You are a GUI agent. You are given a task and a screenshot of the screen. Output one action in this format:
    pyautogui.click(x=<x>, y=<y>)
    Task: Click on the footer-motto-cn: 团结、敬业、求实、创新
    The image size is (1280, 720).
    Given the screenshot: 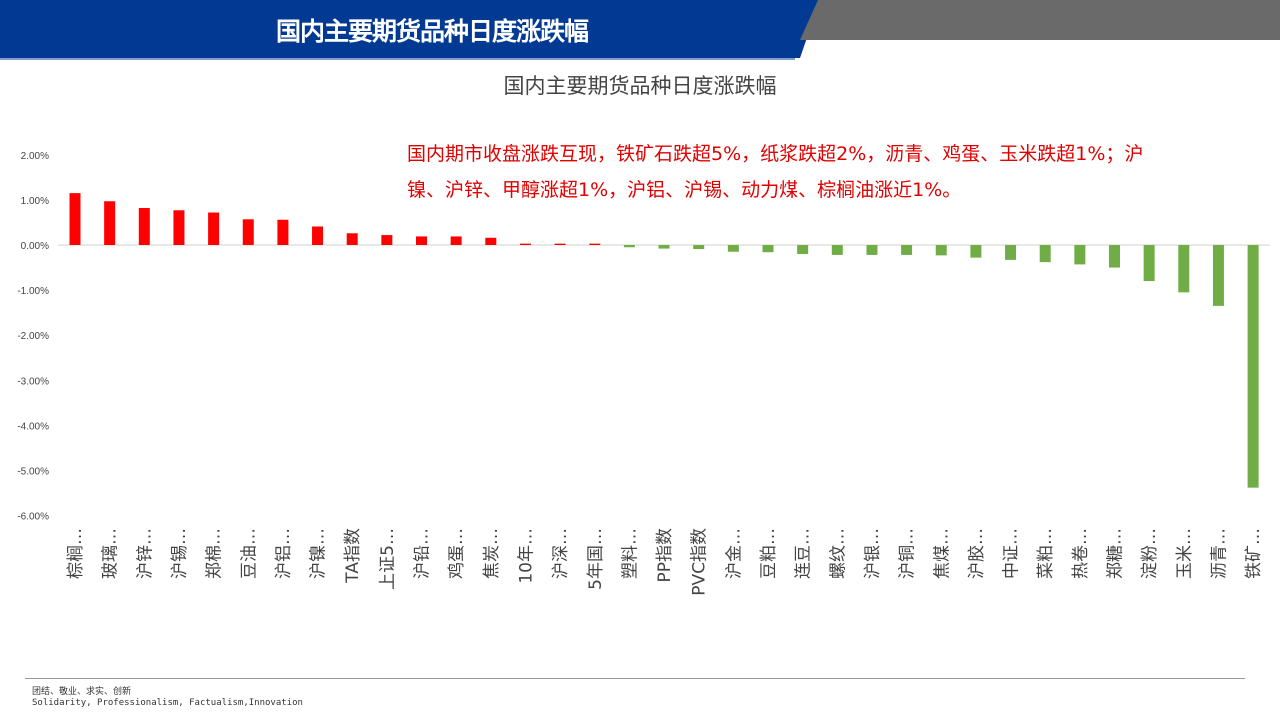 What is the action you would take?
    pyautogui.click(x=82, y=692)
    